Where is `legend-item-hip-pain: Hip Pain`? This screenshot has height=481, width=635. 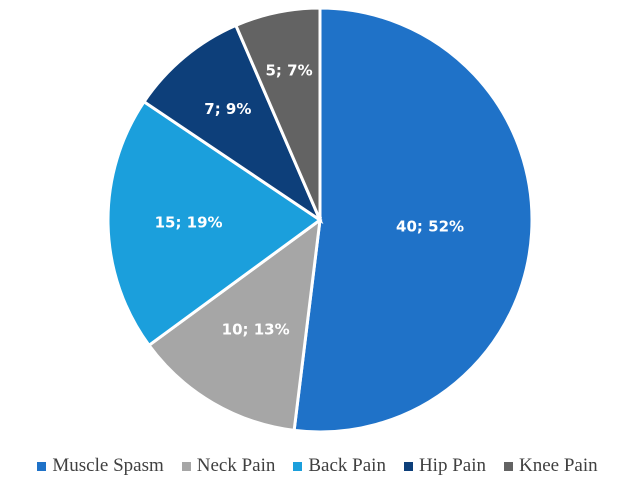
legend-item-hip-pain: Hip Pain is located at coordinates (444, 466).